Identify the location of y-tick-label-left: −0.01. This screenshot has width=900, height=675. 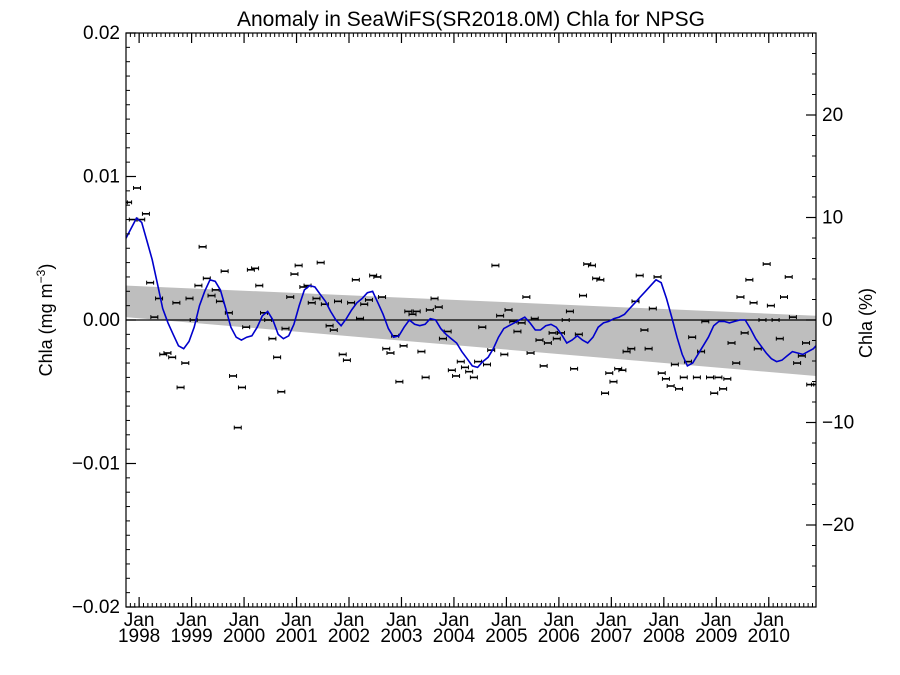
(96, 464).